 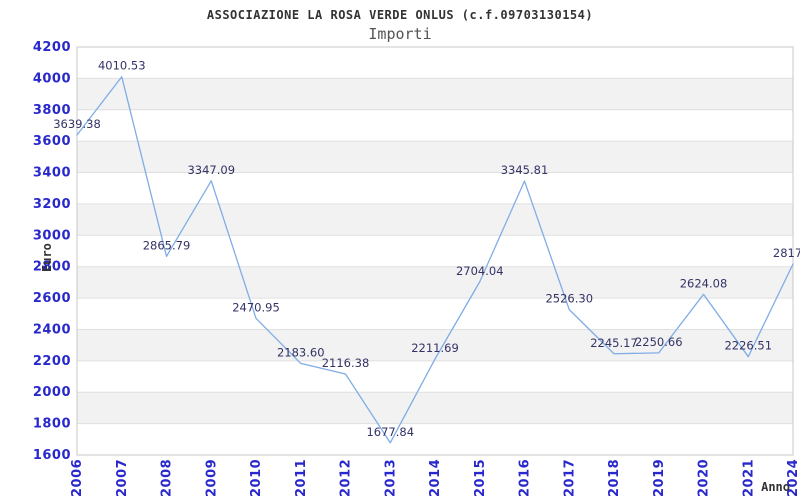 I want to click on chart-subtitle: Importi, so click(x=400, y=34).